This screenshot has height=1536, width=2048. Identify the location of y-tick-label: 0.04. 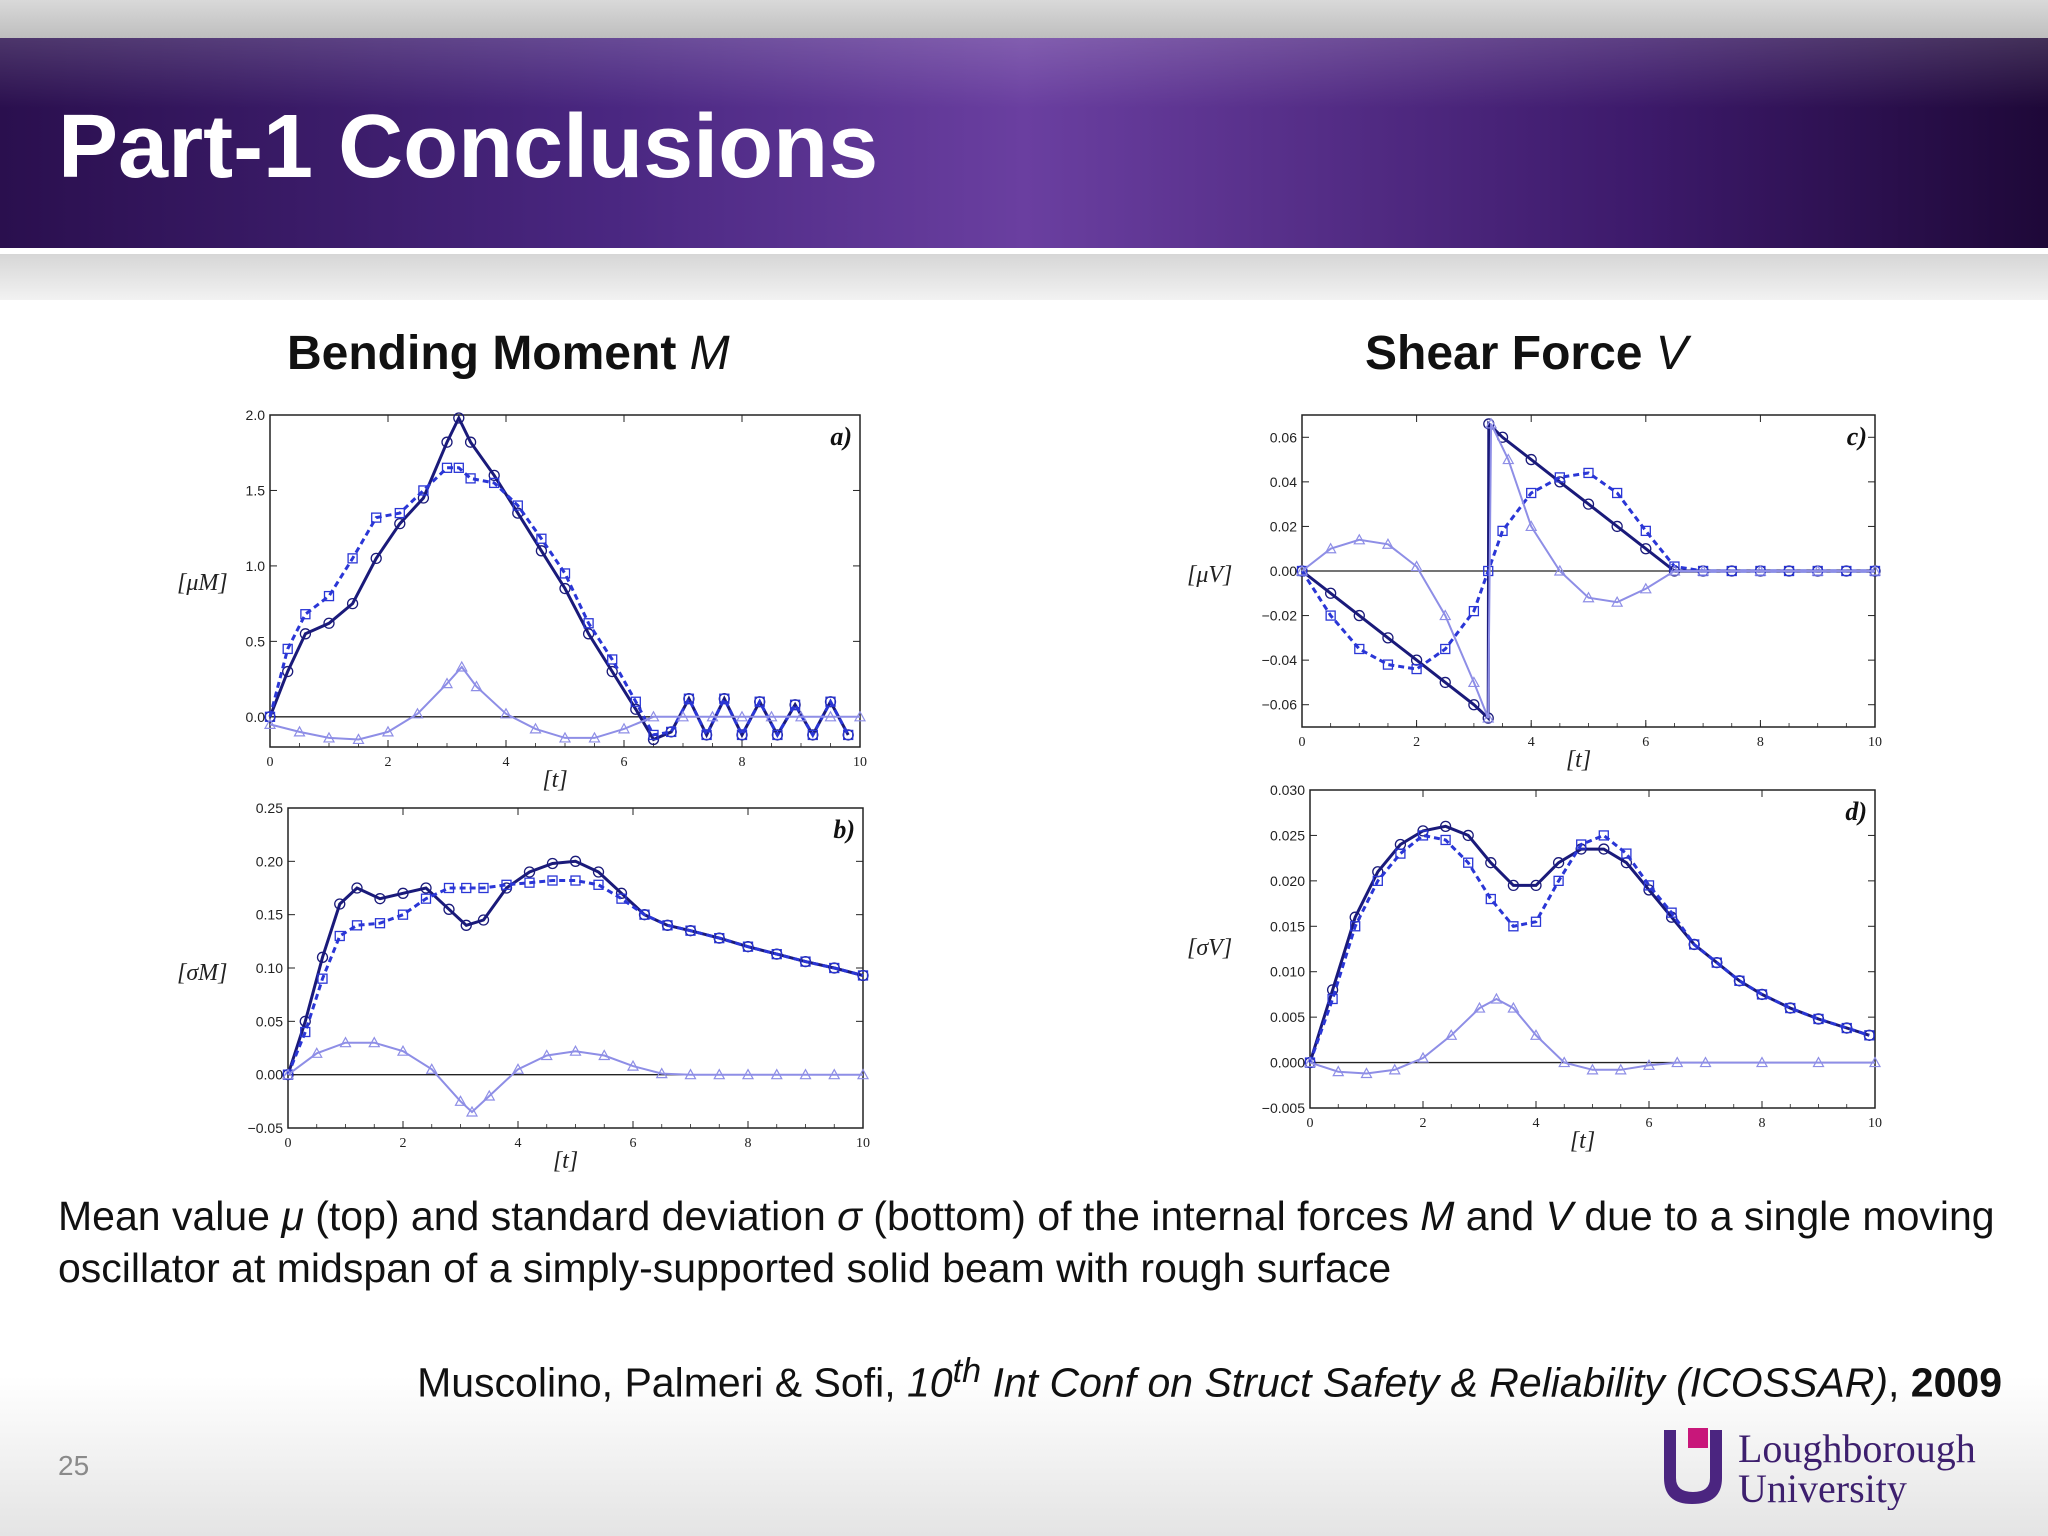
(1283, 482).